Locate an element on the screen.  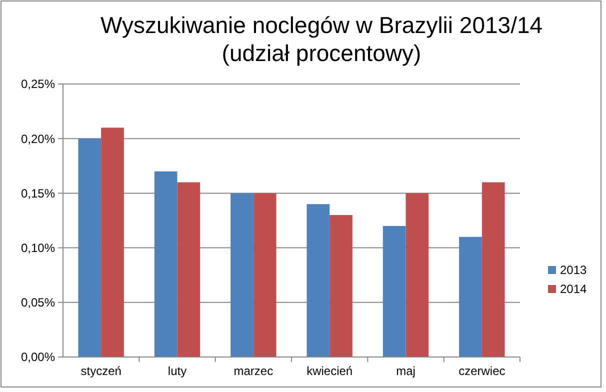
x-tick-label: luty is located at coordinates (177, 371).